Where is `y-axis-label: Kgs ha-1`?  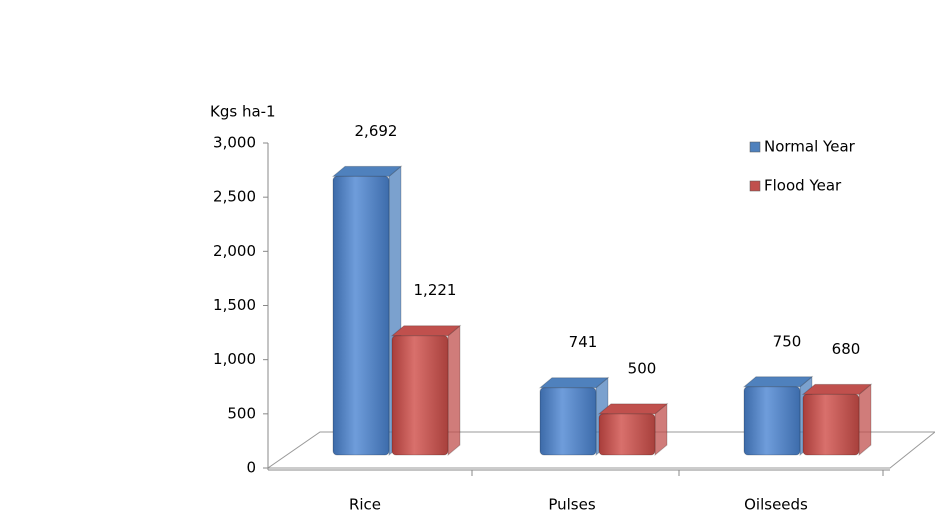 y-axis-label: Kgs ha-1 is located at coordinates (243, 112).